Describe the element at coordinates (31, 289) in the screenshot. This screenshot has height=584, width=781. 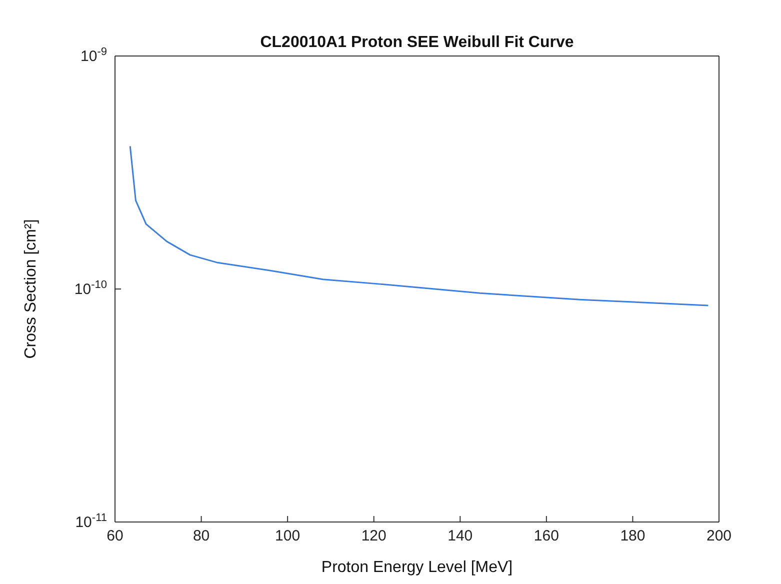
I see `y-axis-title: Cross Section [cm²]` at that location.